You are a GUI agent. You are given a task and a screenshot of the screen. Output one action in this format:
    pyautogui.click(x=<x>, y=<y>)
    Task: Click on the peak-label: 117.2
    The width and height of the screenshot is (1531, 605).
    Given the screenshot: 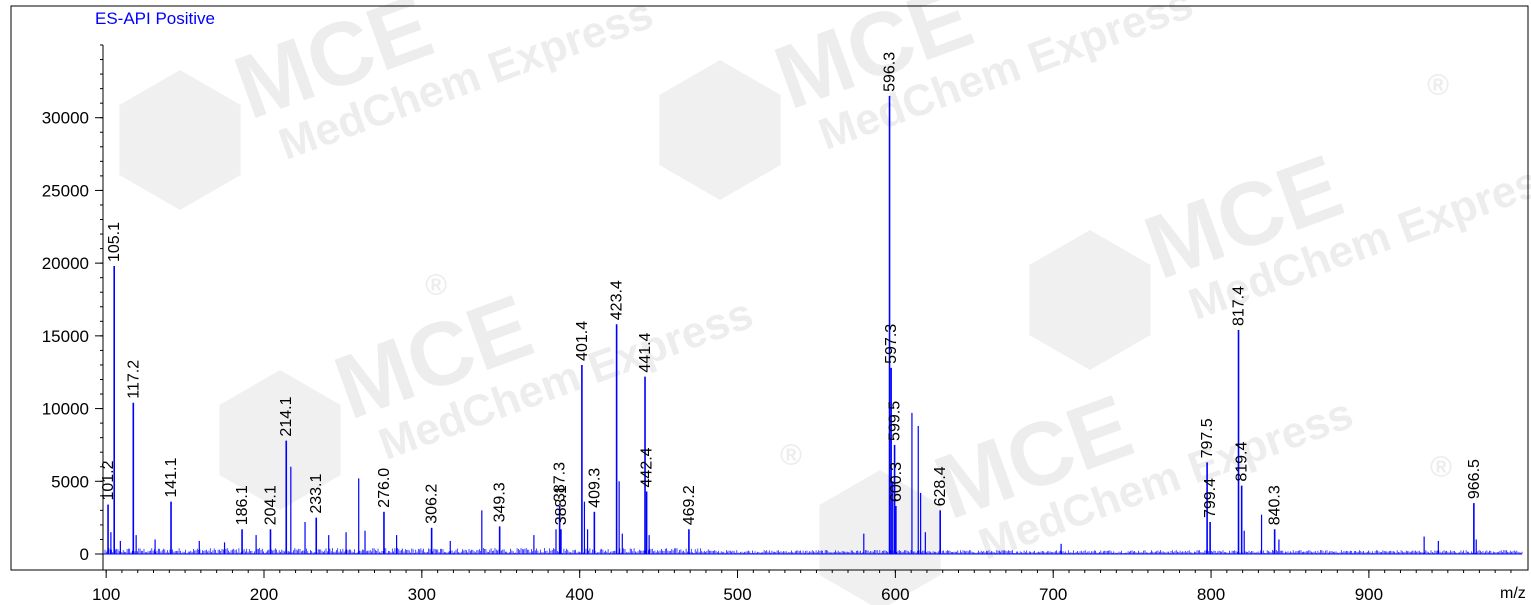 What is the action you would take?
    pyautogui.click(x=133, y=379)
    